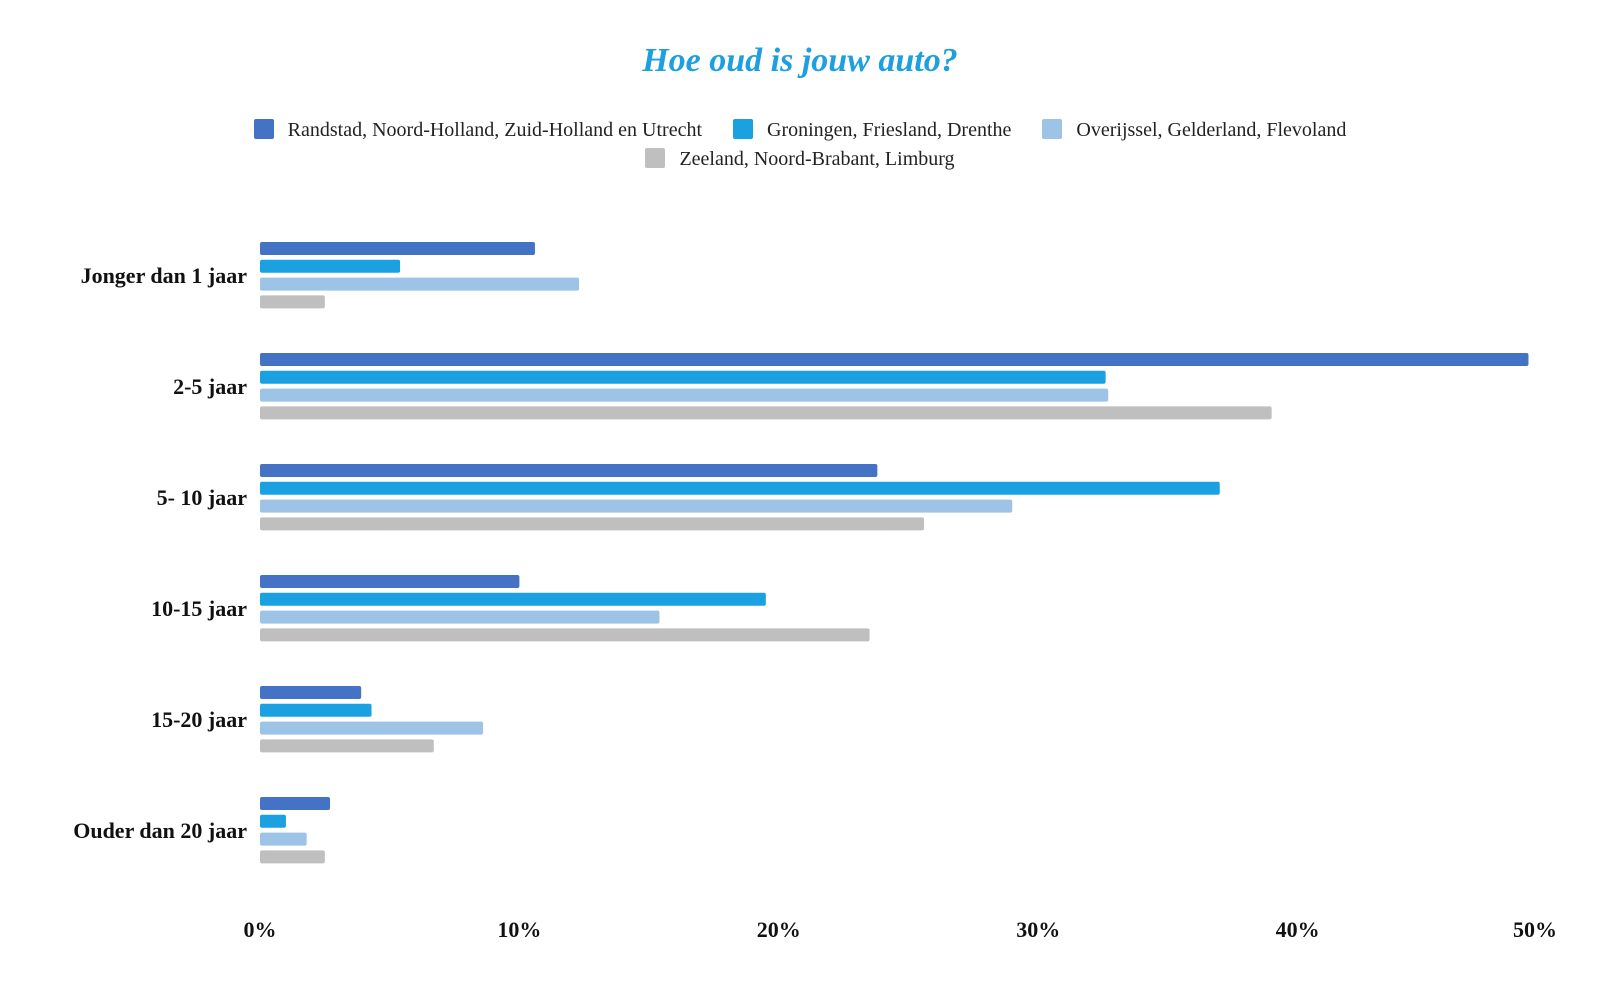  Describe the element at coordinates (569, 470) in the screenshot. I see `bar-series1-5-10-jaar` at that location.